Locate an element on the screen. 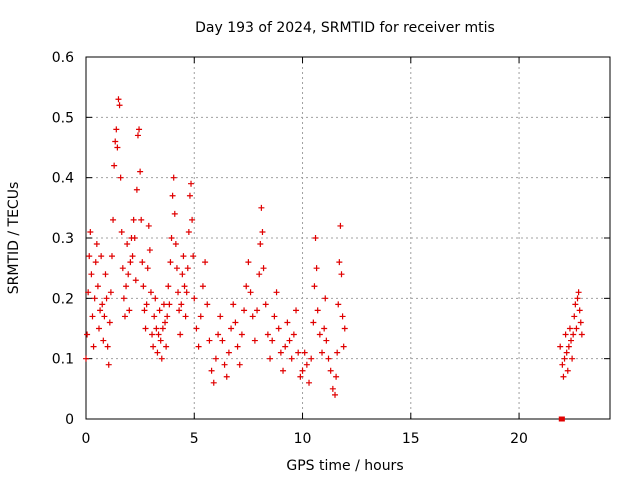  x-tick-label: 5 is located at coordinates (194, 439).